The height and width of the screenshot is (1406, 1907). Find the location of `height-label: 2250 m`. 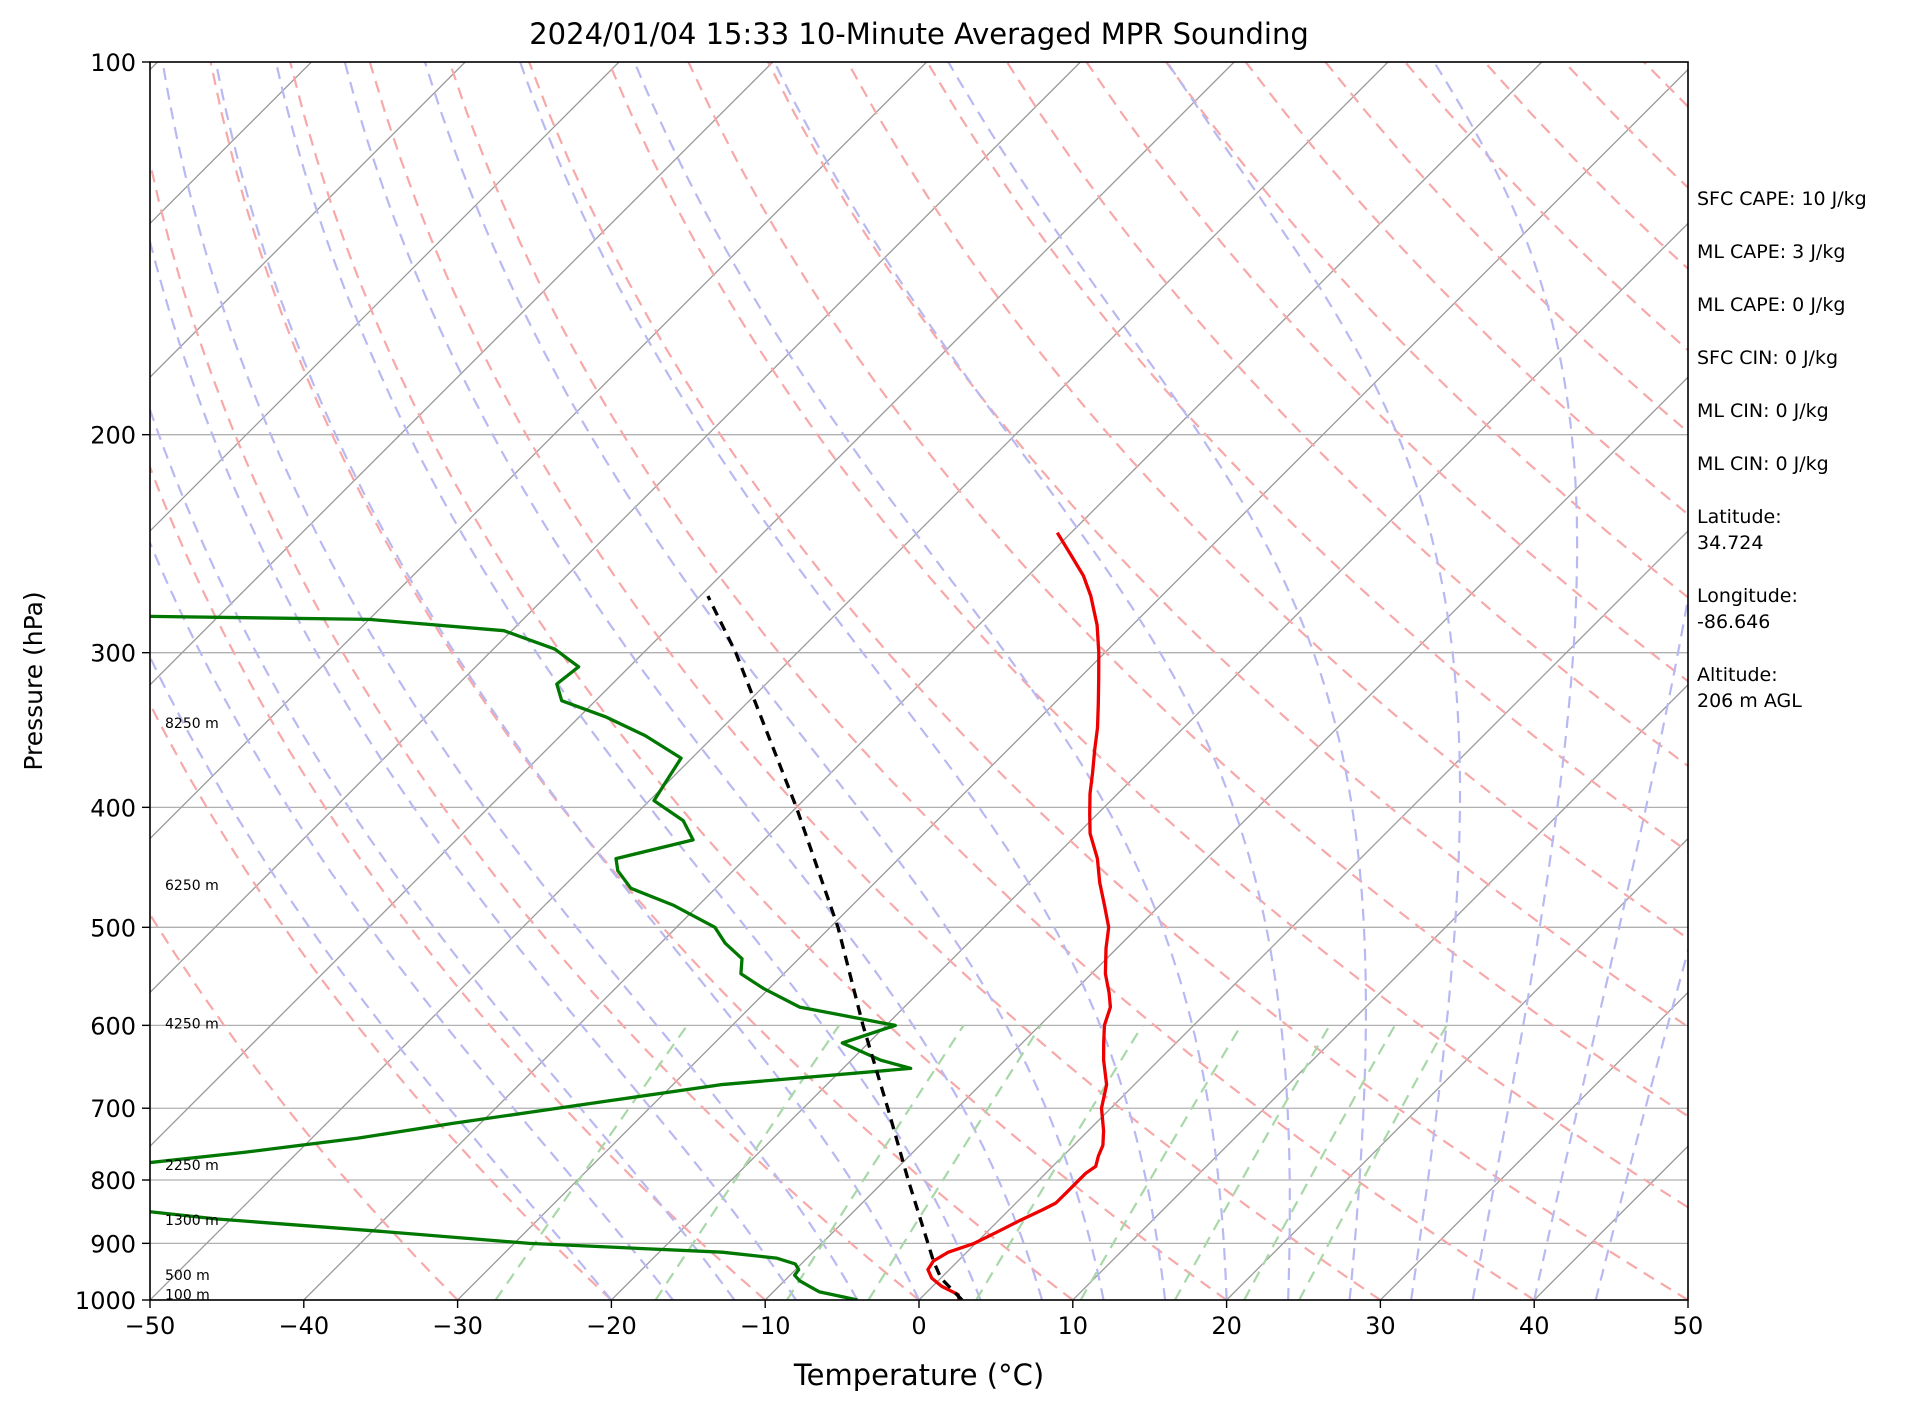

height-label: 2250 m is located at coordinates (192, 1166).